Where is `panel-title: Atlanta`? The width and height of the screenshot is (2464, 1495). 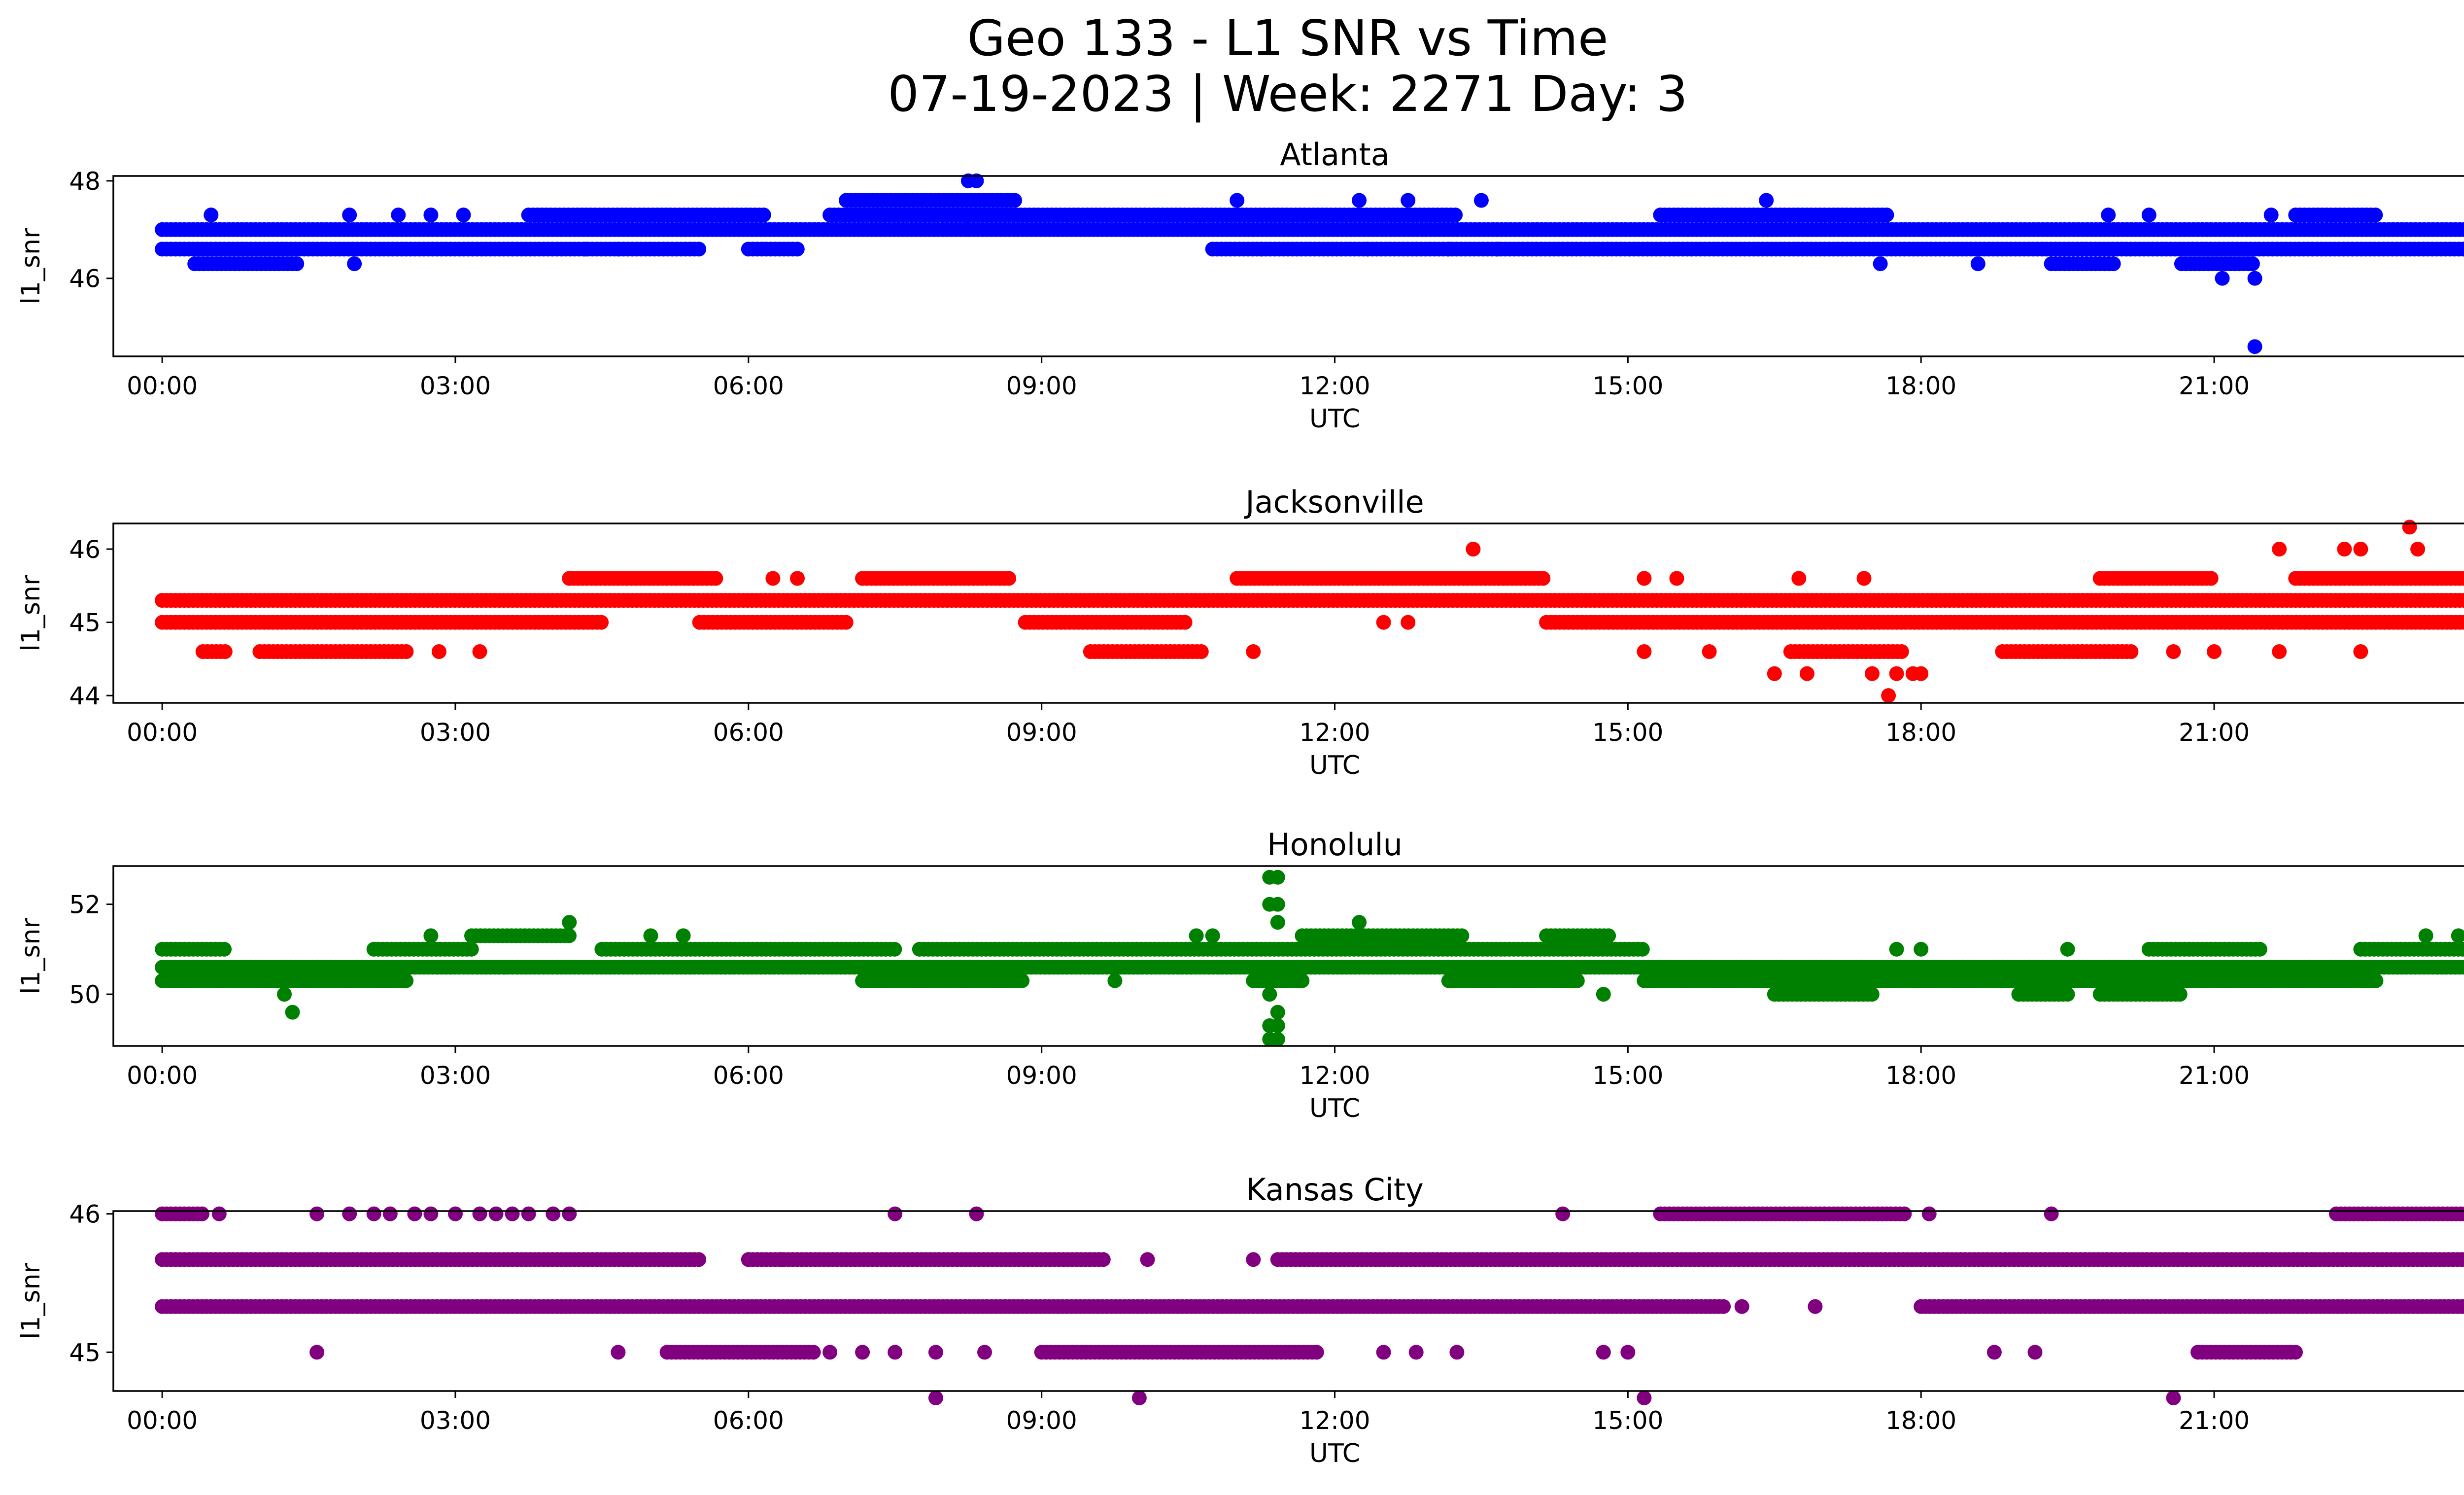
panel-title: Atlanta is located at coordinates (1334, 155).